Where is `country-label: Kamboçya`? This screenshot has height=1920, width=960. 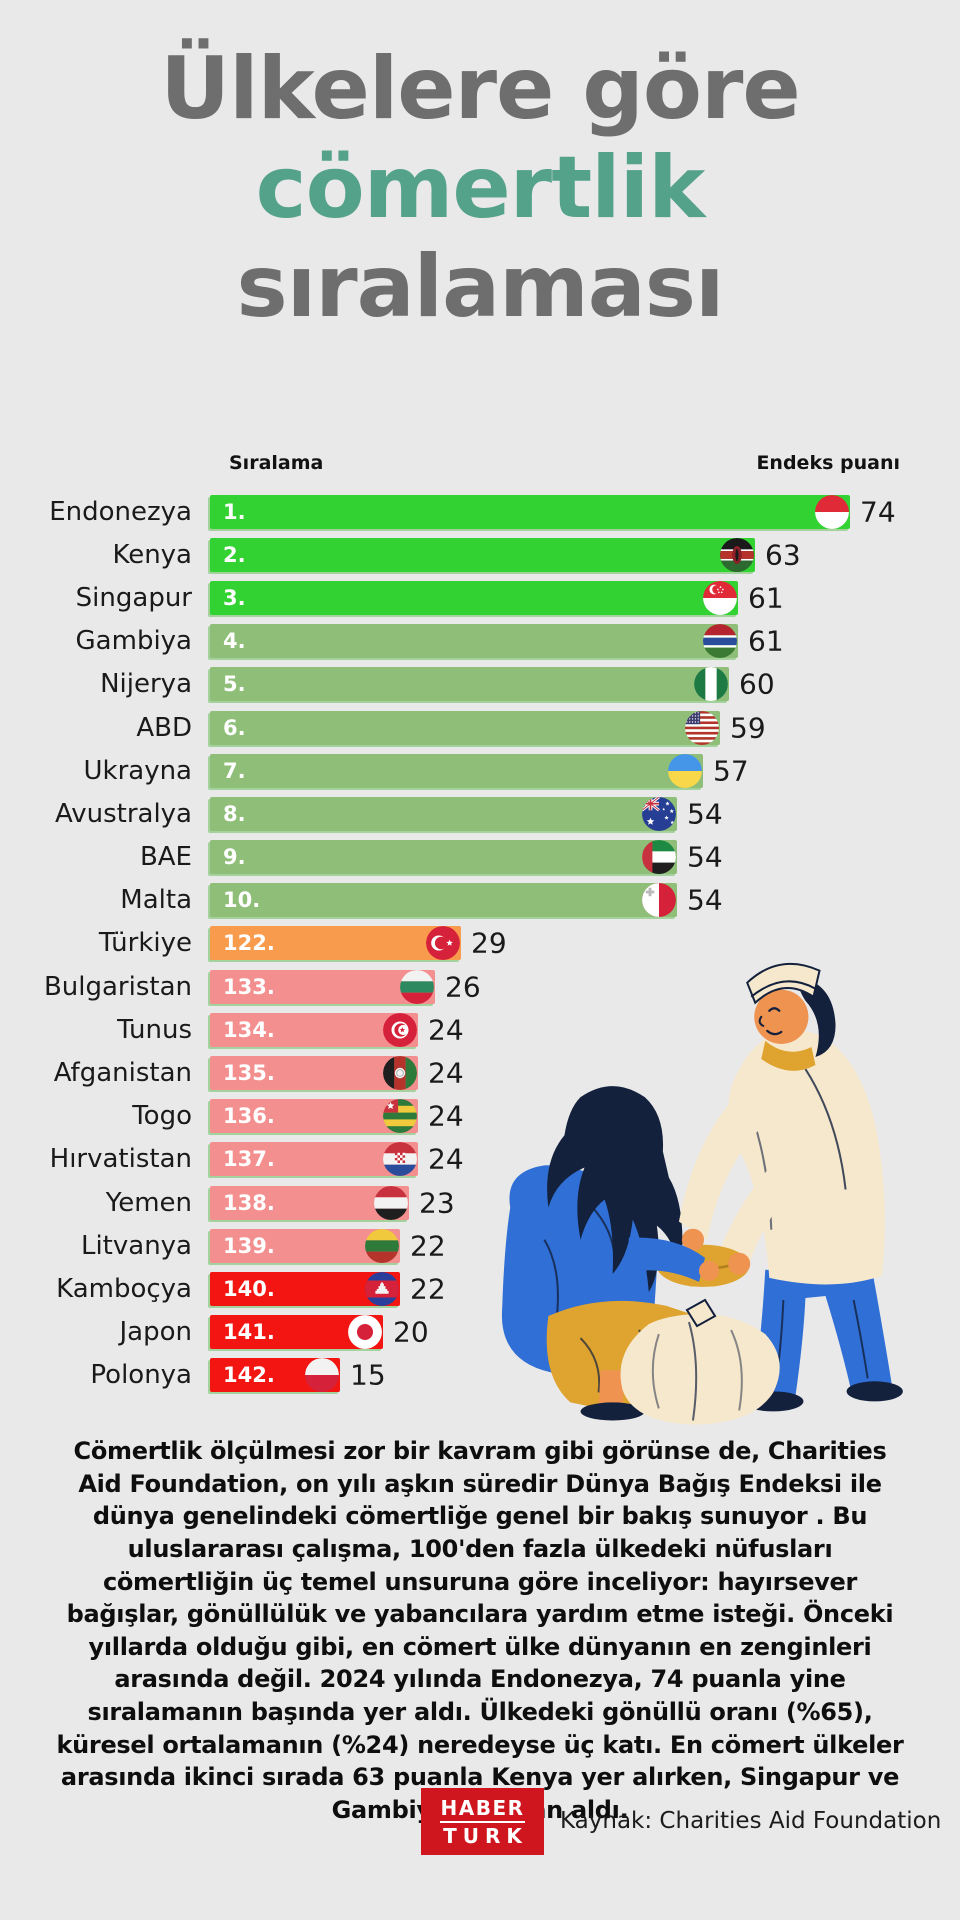 country-label: Kamboçya is located at coordinates (124, 1288).